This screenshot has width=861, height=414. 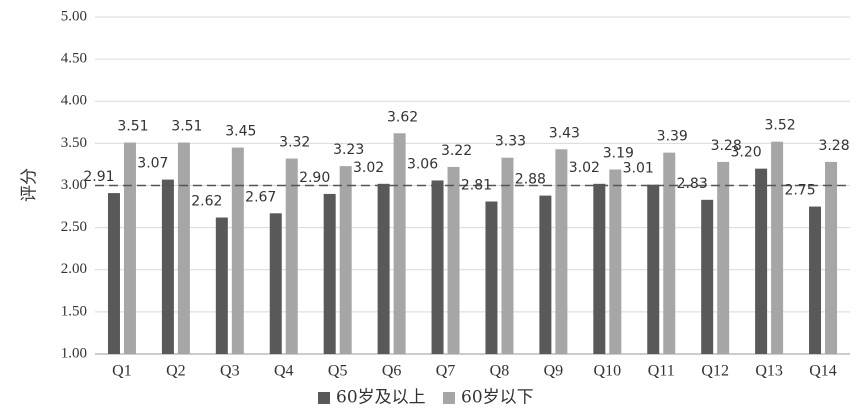 I want to click on y-tick-label: 4.50, so click(x=74, y=59).